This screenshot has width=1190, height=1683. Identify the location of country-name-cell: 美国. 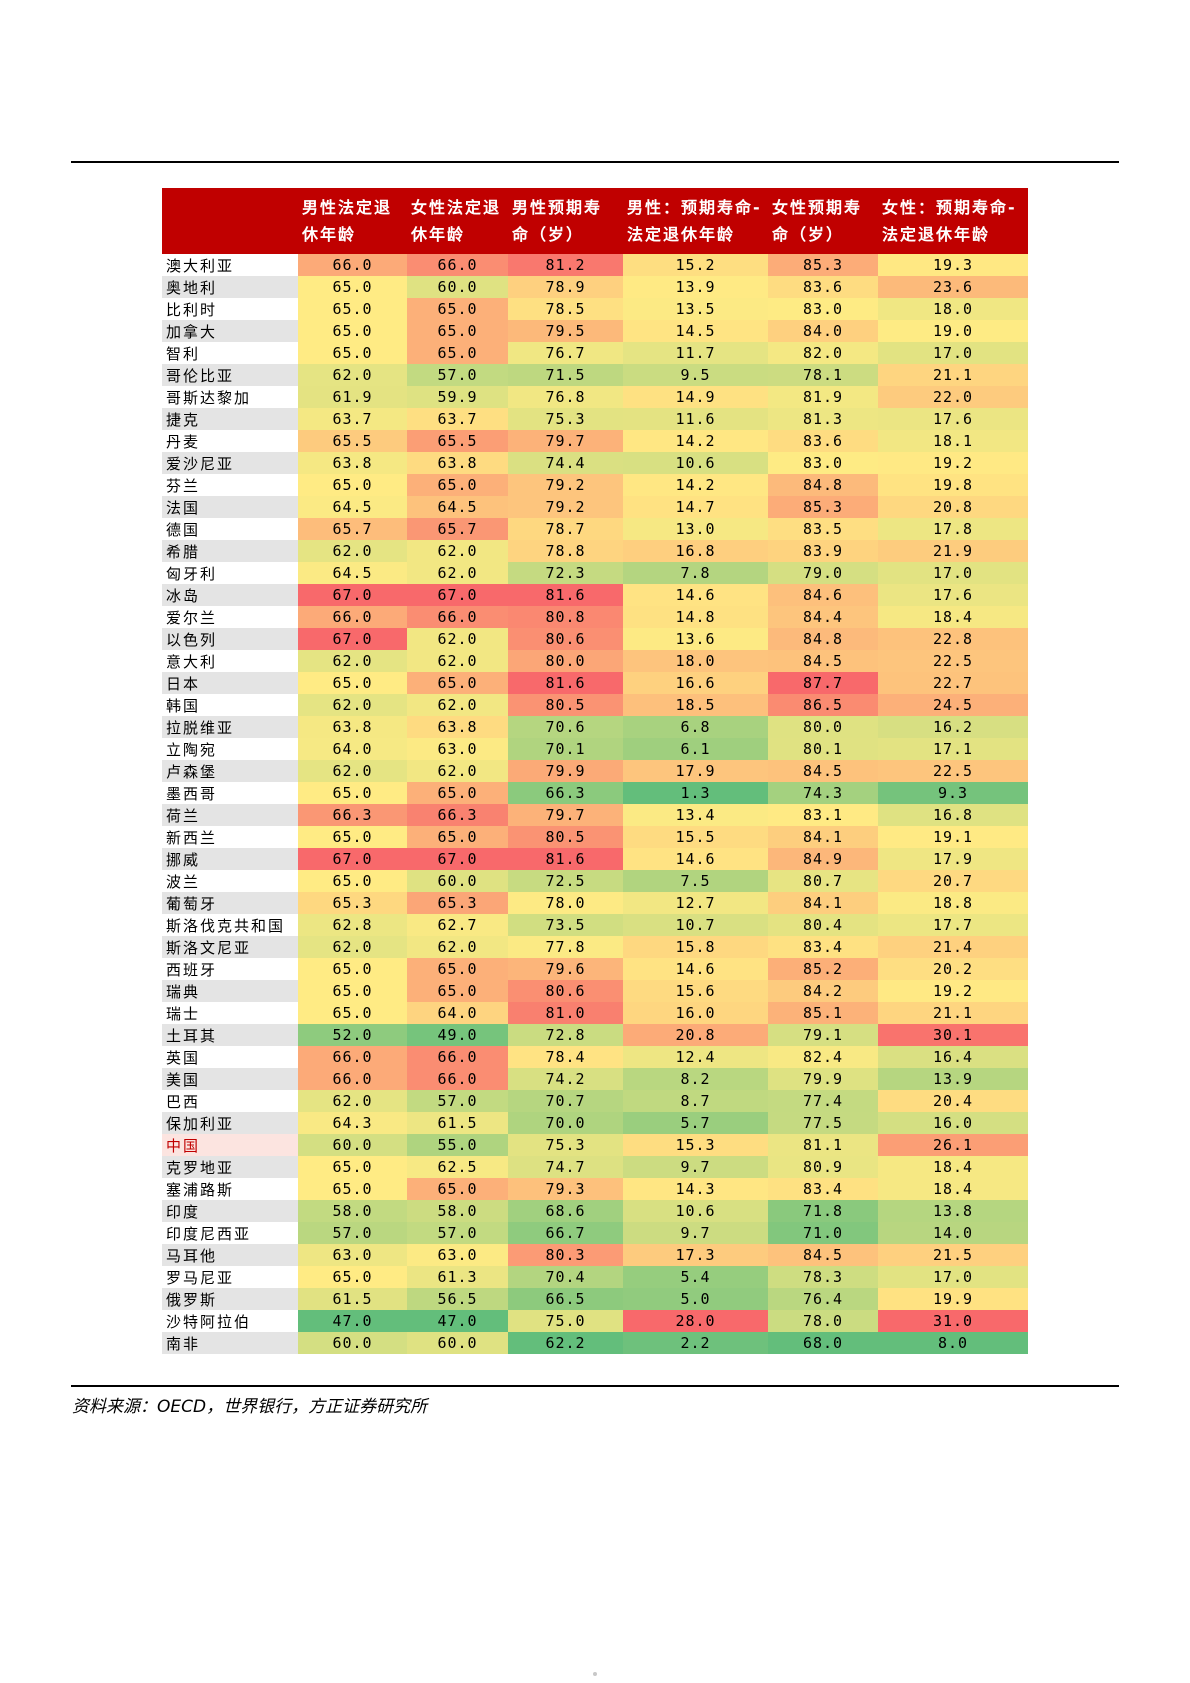
(230, 1079).